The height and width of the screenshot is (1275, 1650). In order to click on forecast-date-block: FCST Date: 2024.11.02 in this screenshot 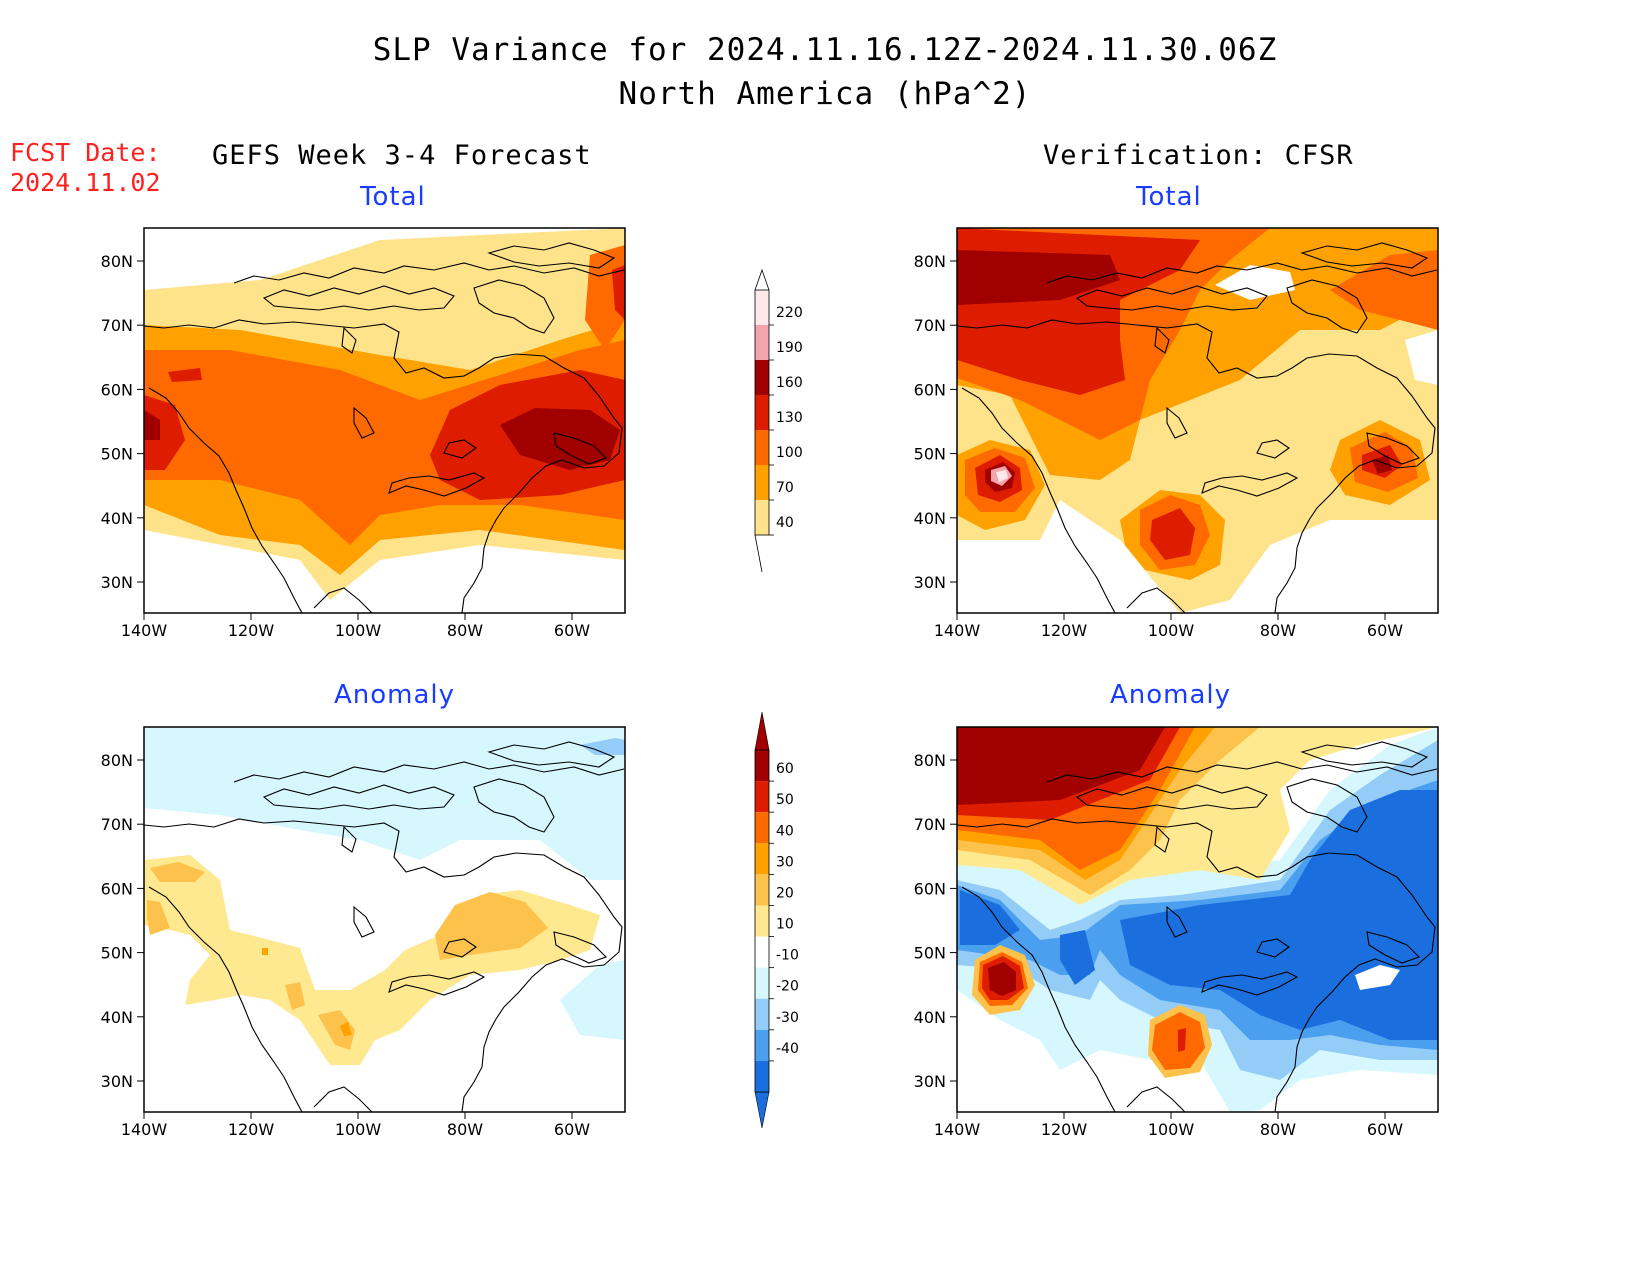, I will do `click(85, 168)`.